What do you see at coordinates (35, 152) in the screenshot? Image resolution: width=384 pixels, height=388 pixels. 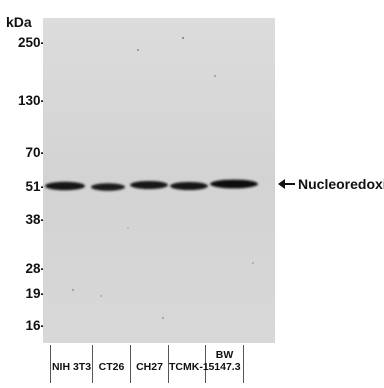 I see `mw-marker-70: 70-` at bounding box center [35, 152].